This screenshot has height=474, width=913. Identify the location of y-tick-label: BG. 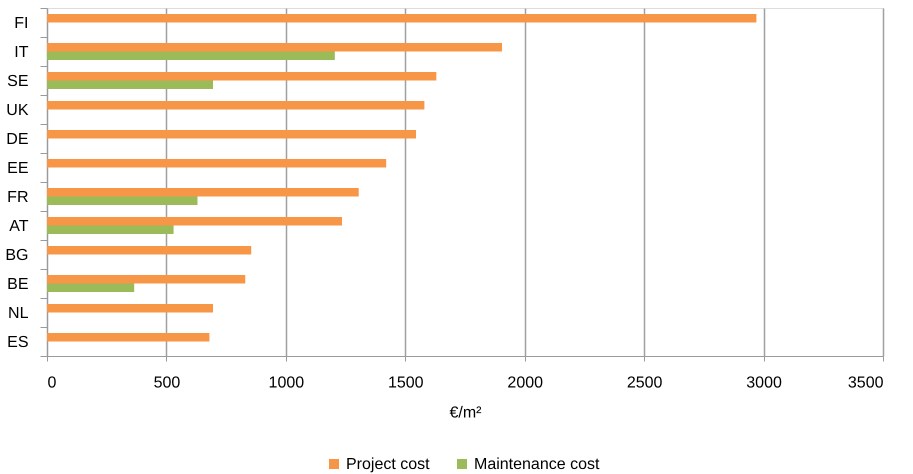
(16, 255).